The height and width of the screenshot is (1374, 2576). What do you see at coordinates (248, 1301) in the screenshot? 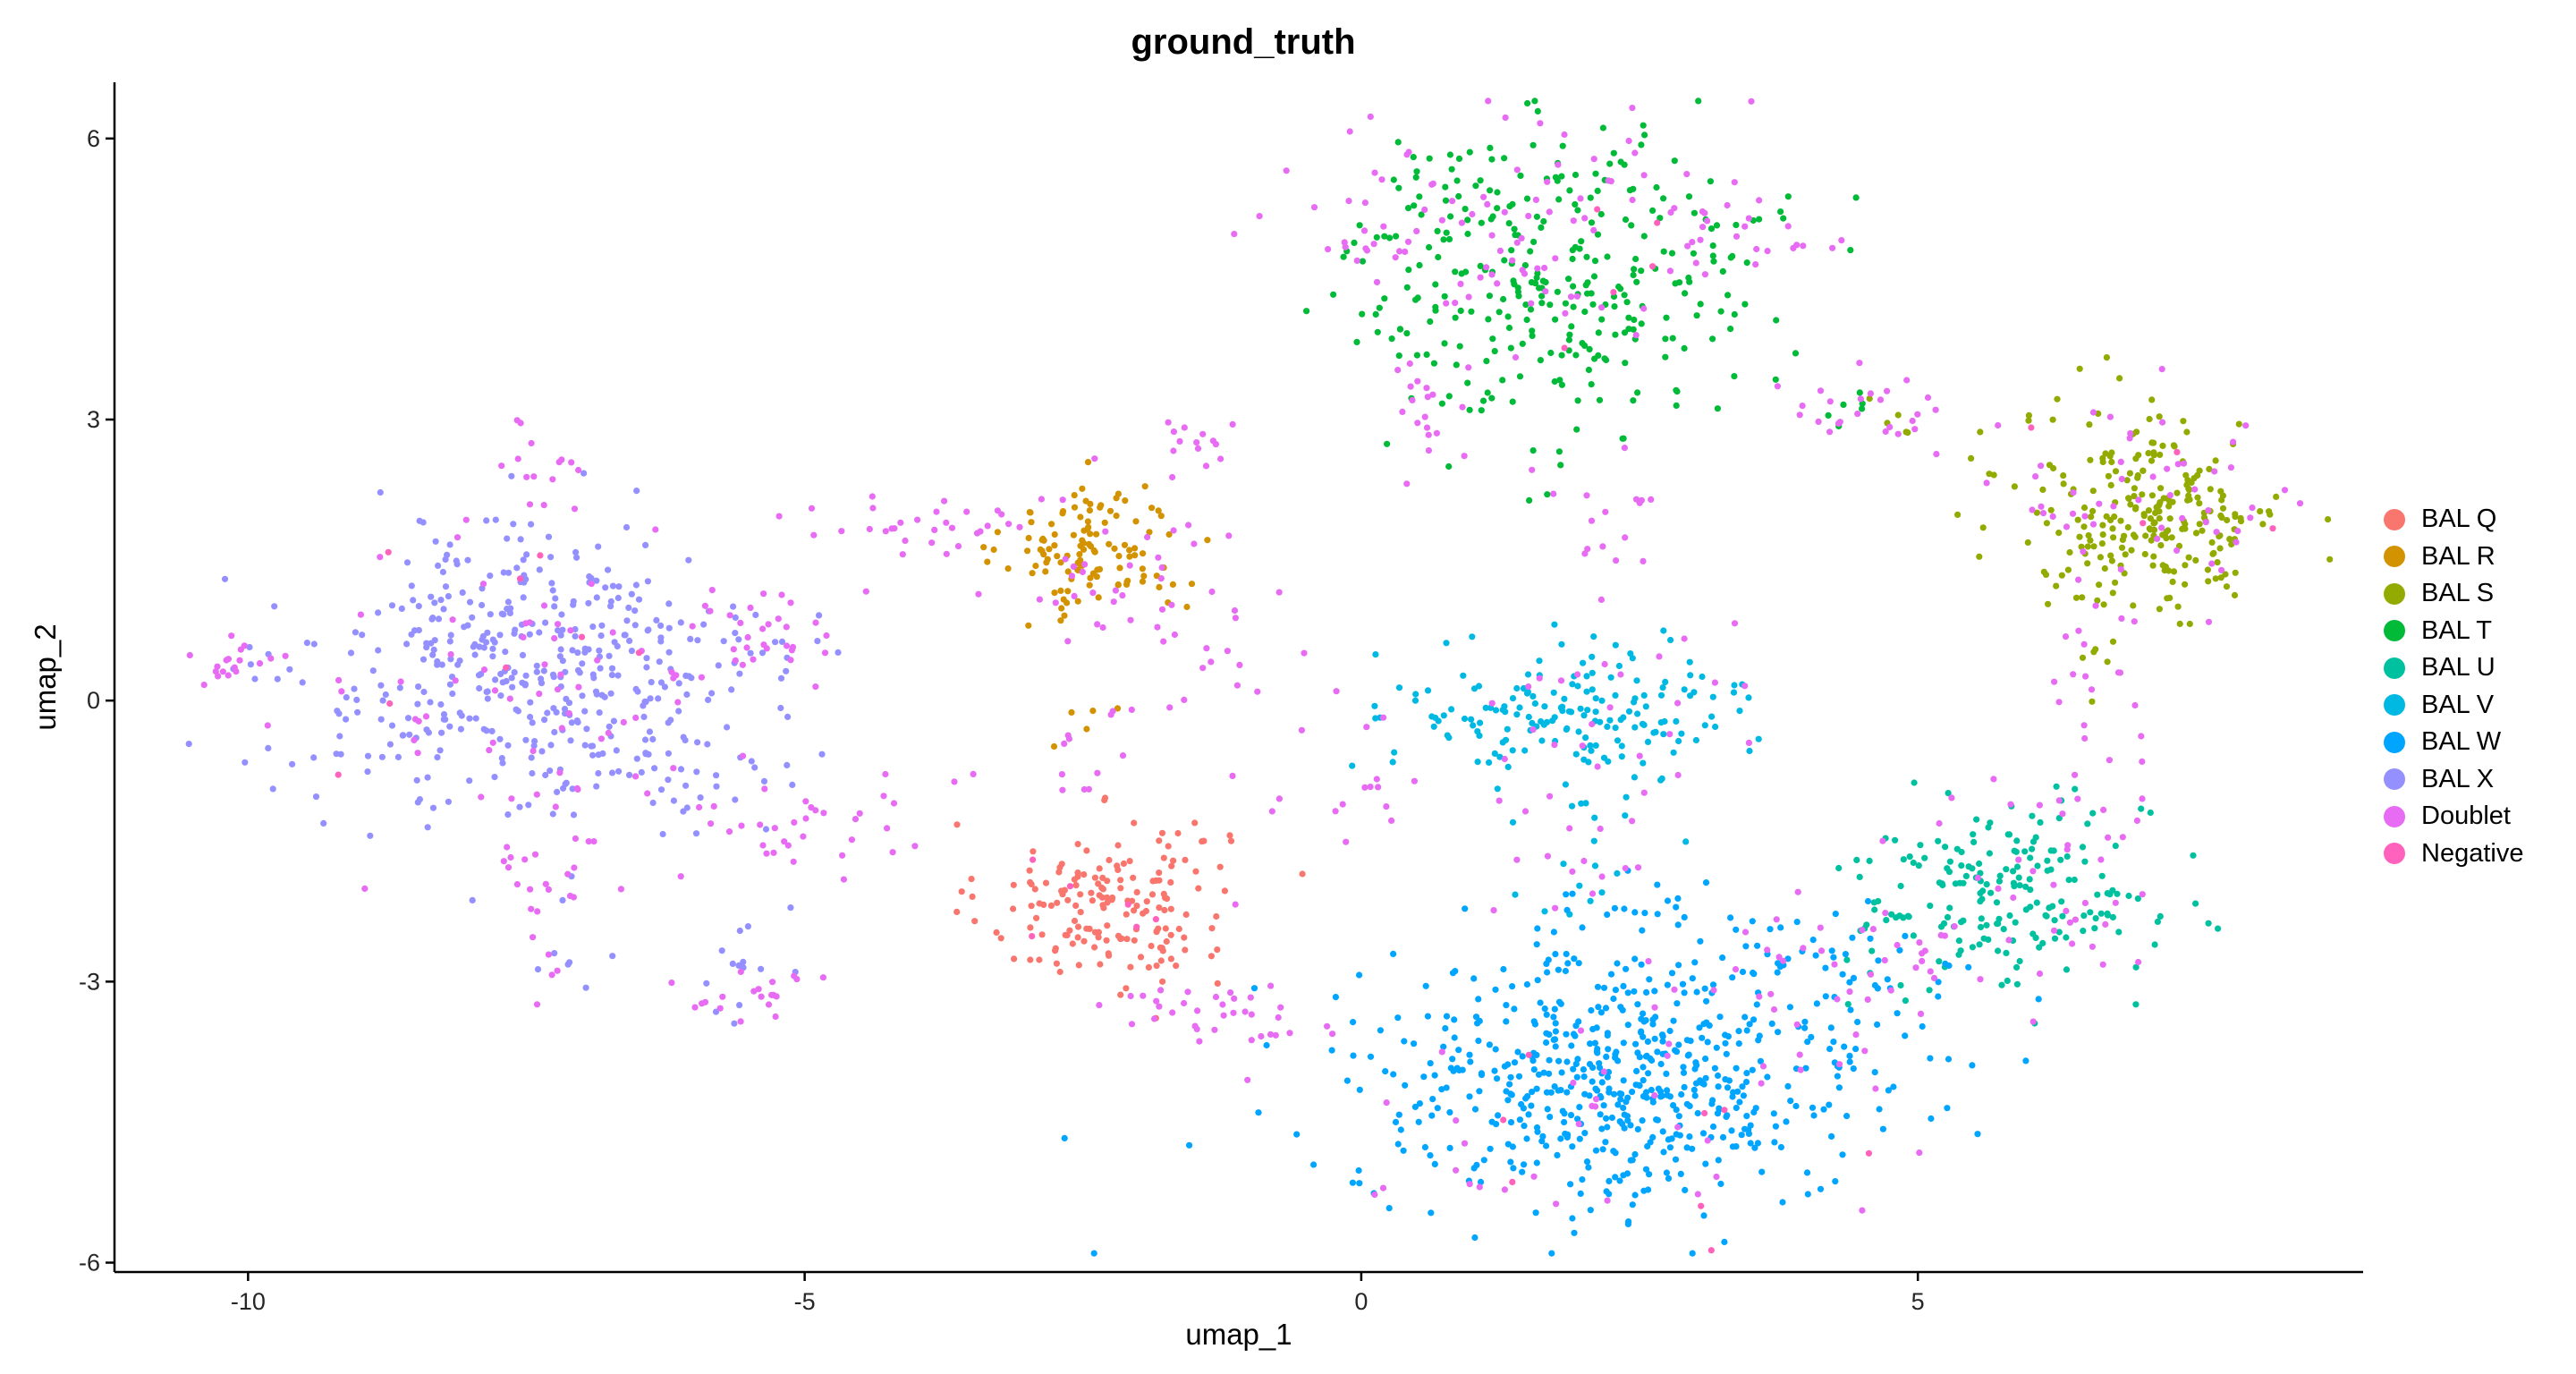
I see `x-tick-label: -10` at bounding box center [248, 1301].